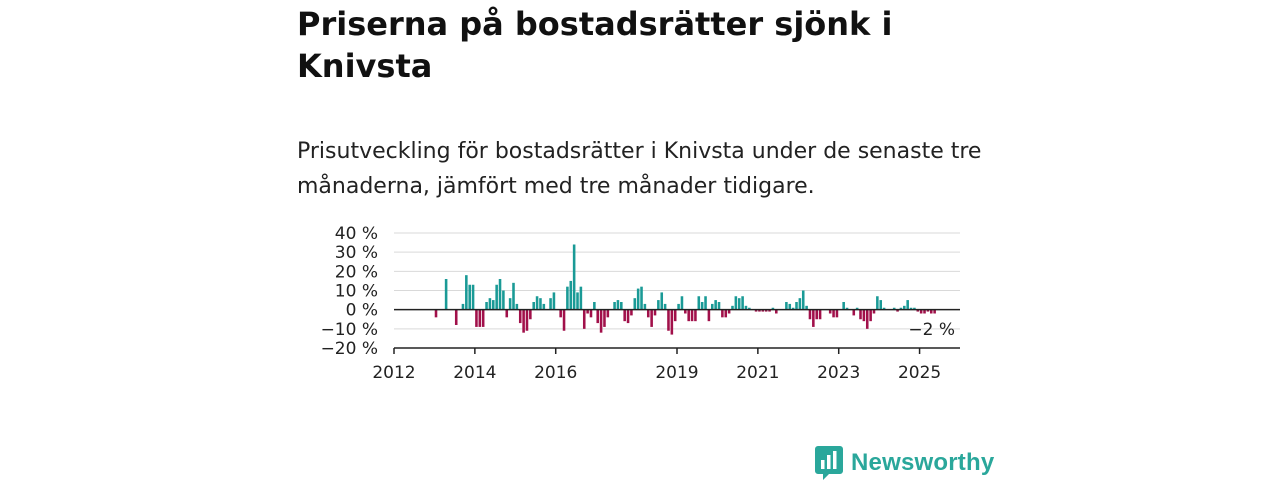  I want to click on x-tick-label: 2014, so click(474, 373).